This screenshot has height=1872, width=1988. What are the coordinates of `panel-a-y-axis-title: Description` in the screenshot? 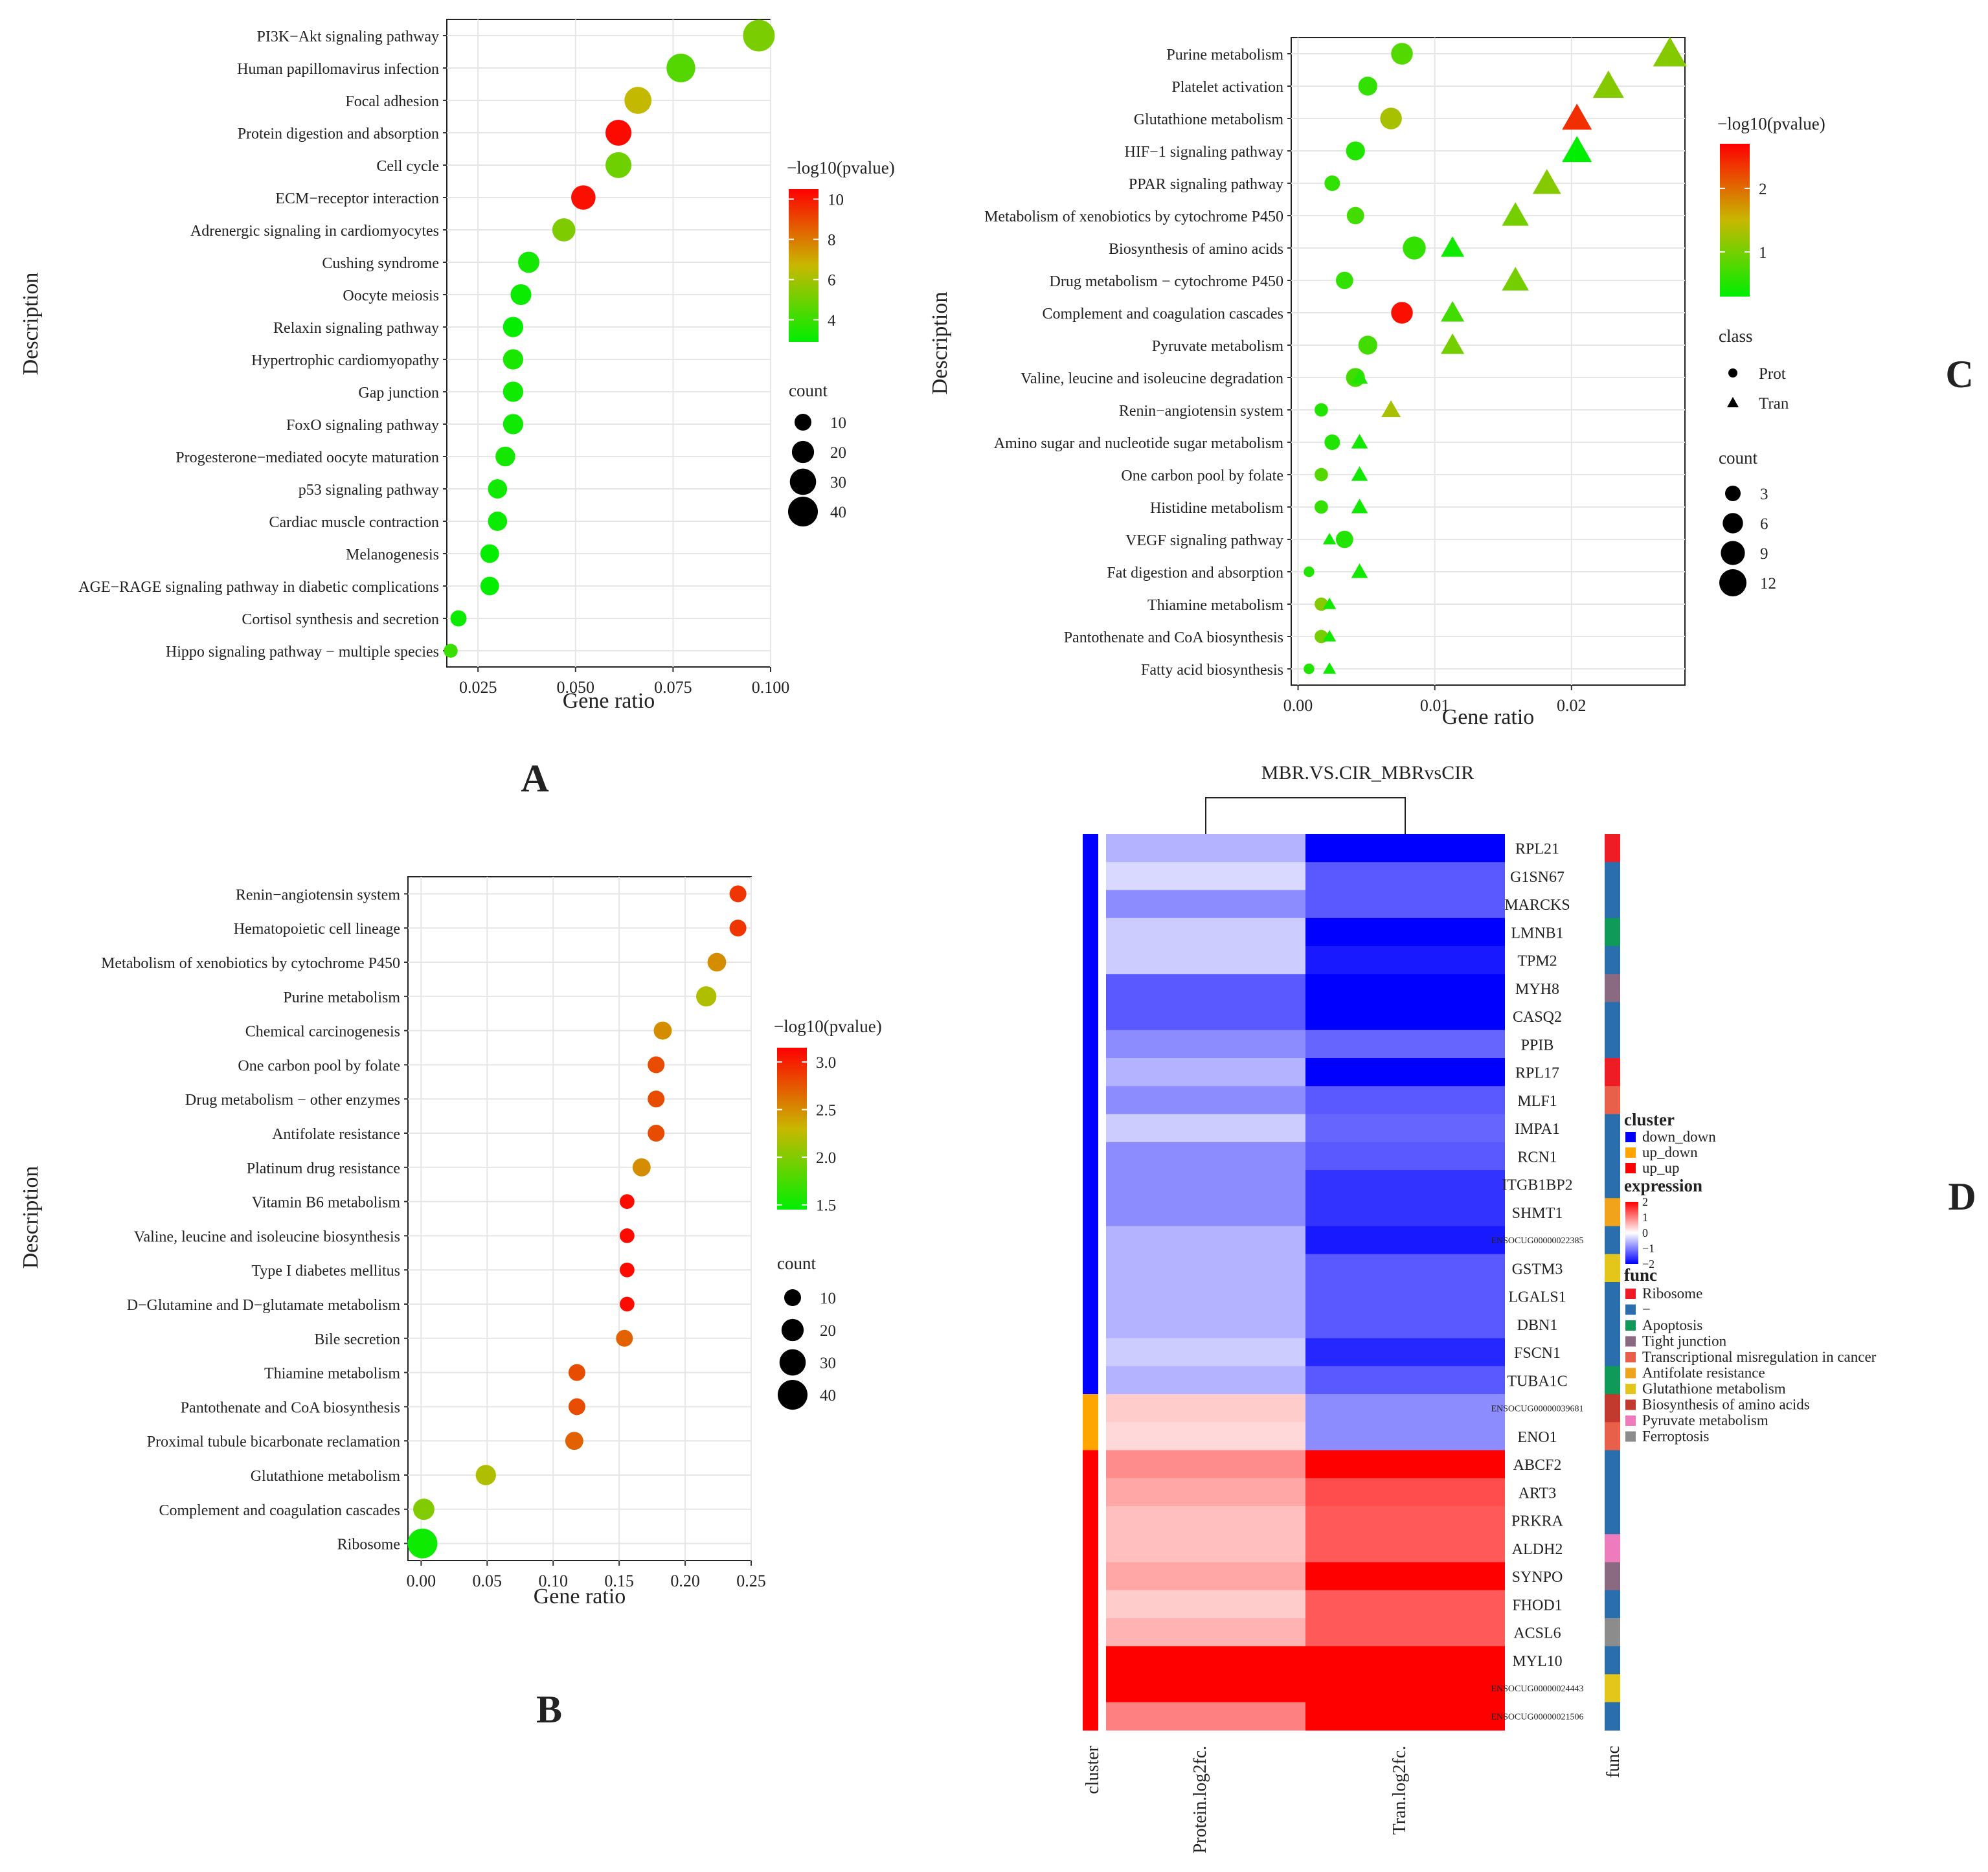 It's located at (31, 325).